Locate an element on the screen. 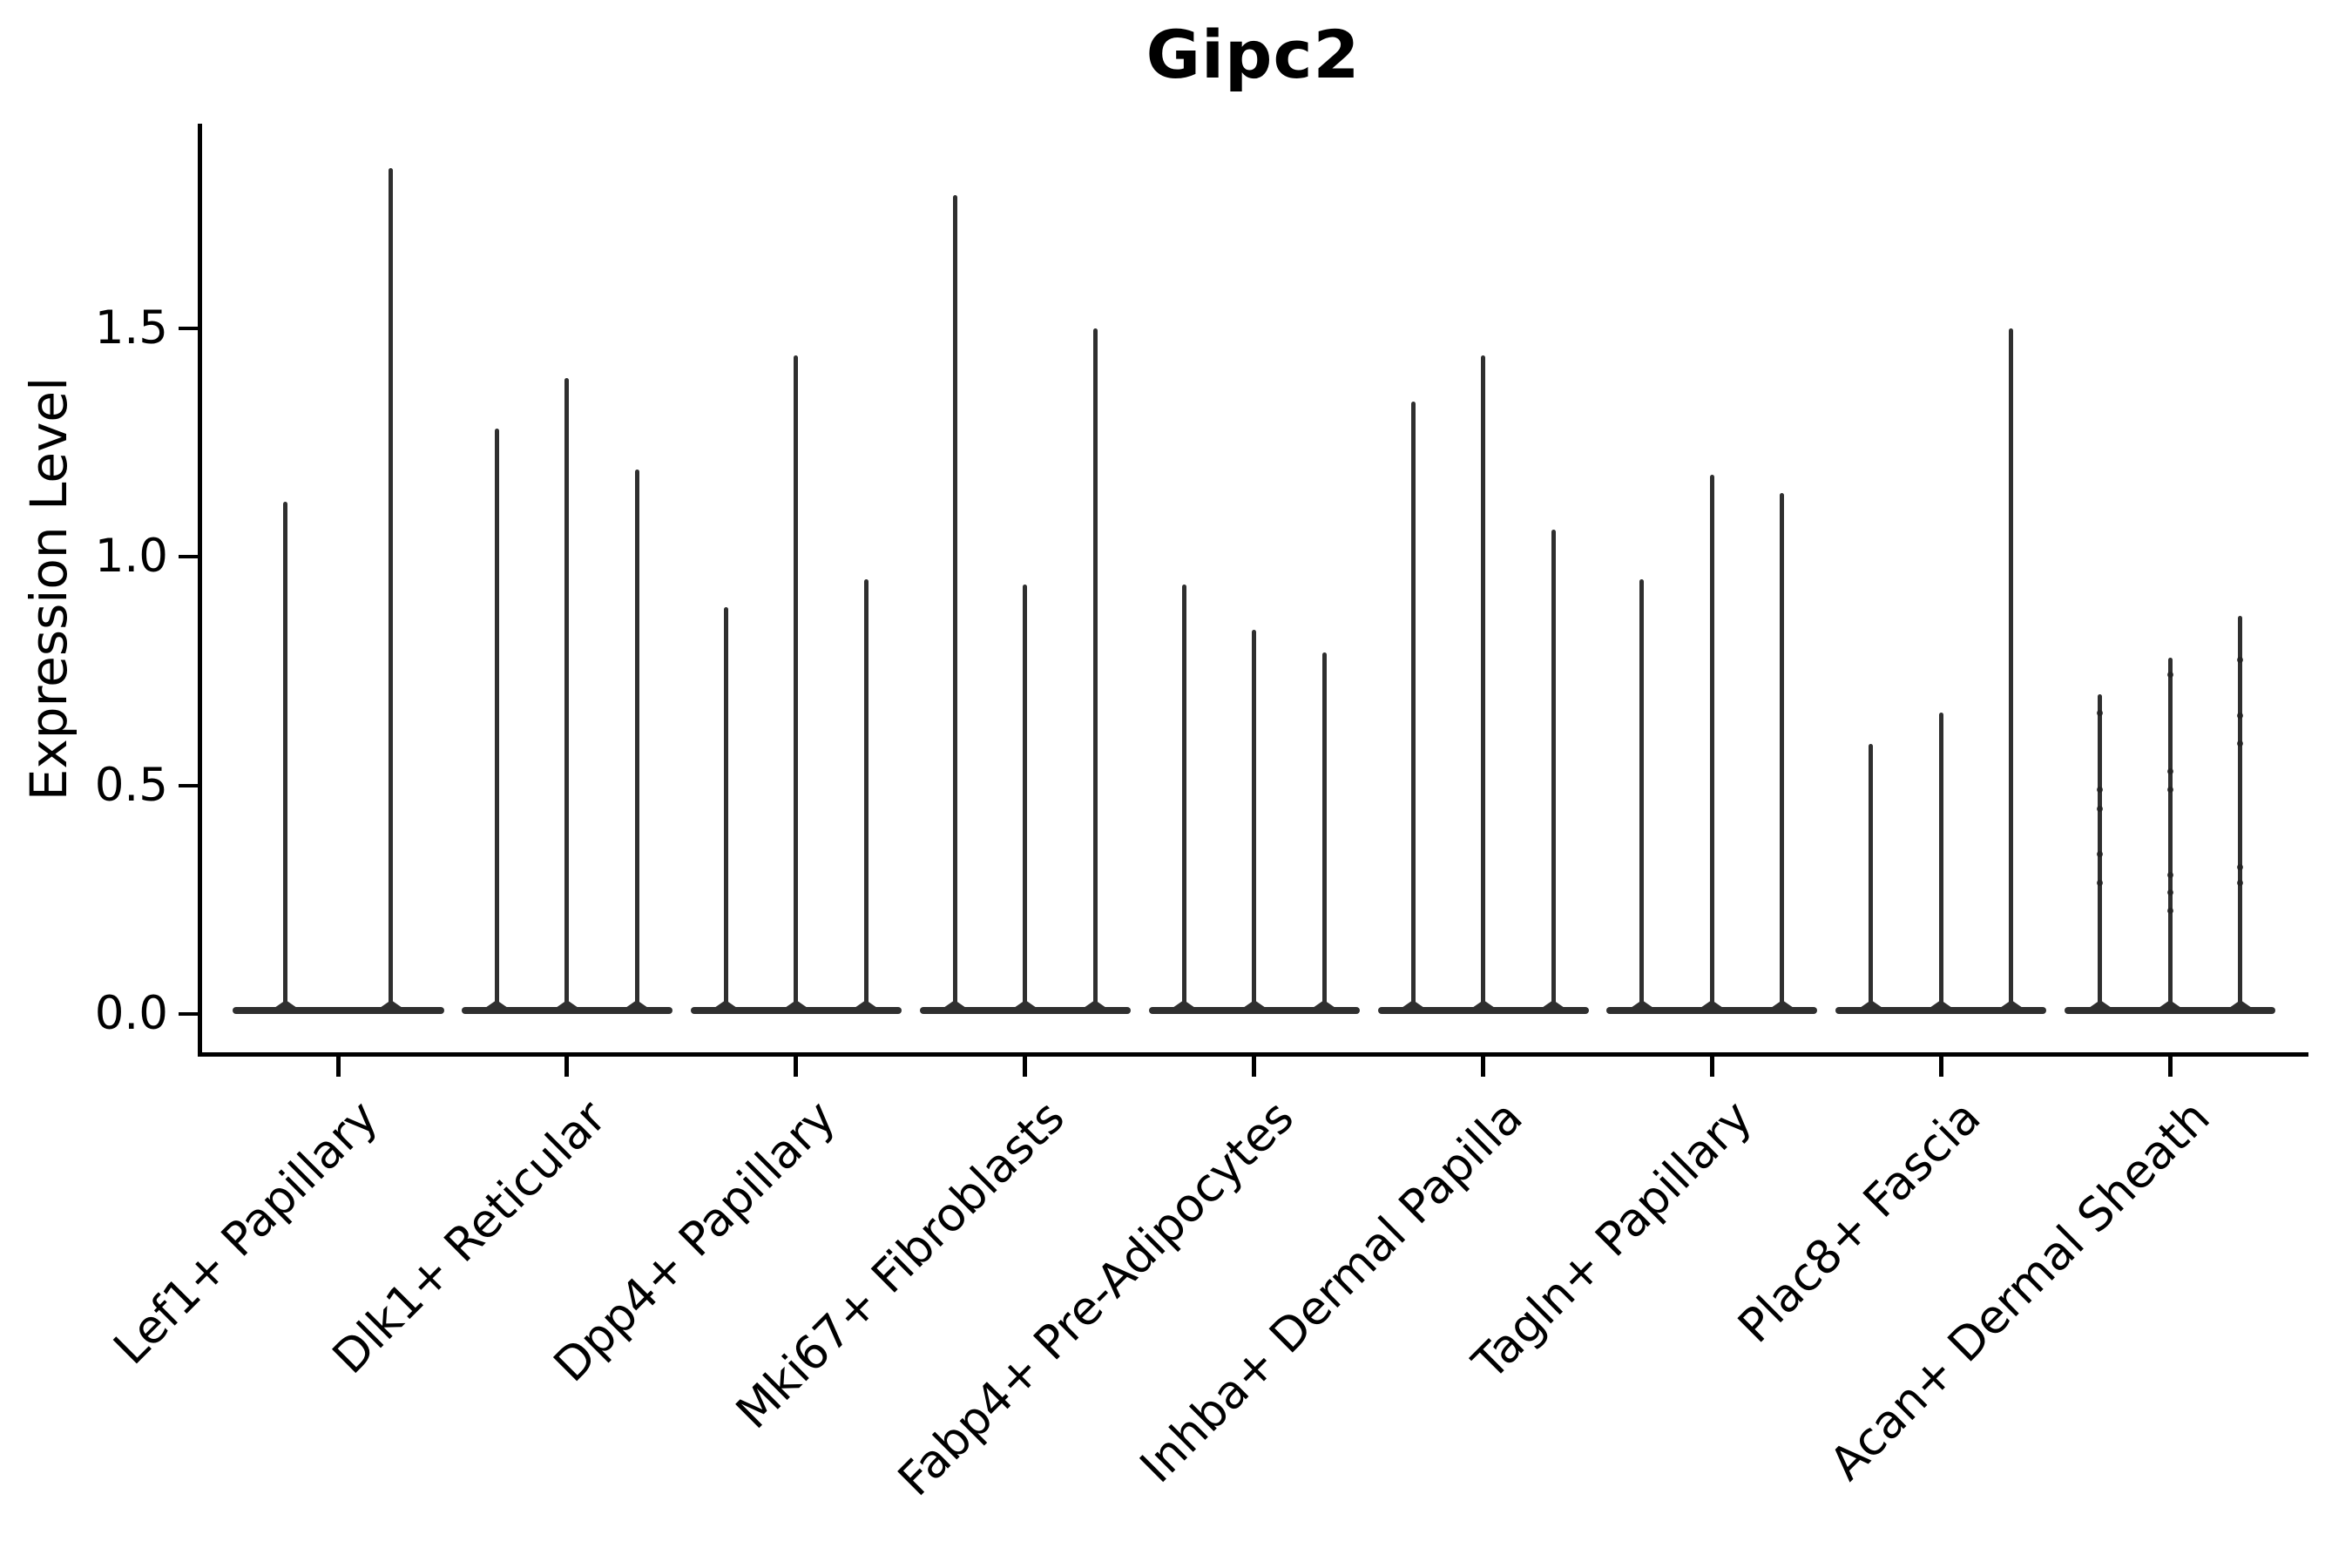  y-axis-spine is located at coordinates (200, 590).